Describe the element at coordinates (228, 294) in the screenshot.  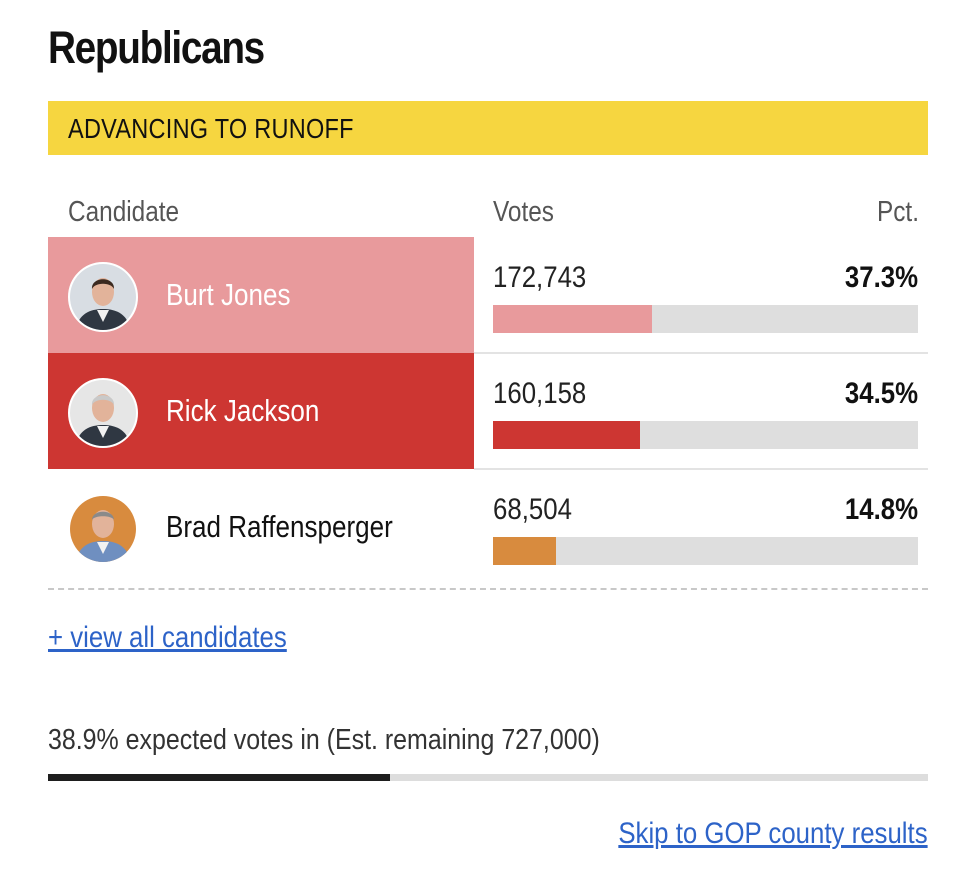
I see `candidate-name: Burt Jones` at that location.